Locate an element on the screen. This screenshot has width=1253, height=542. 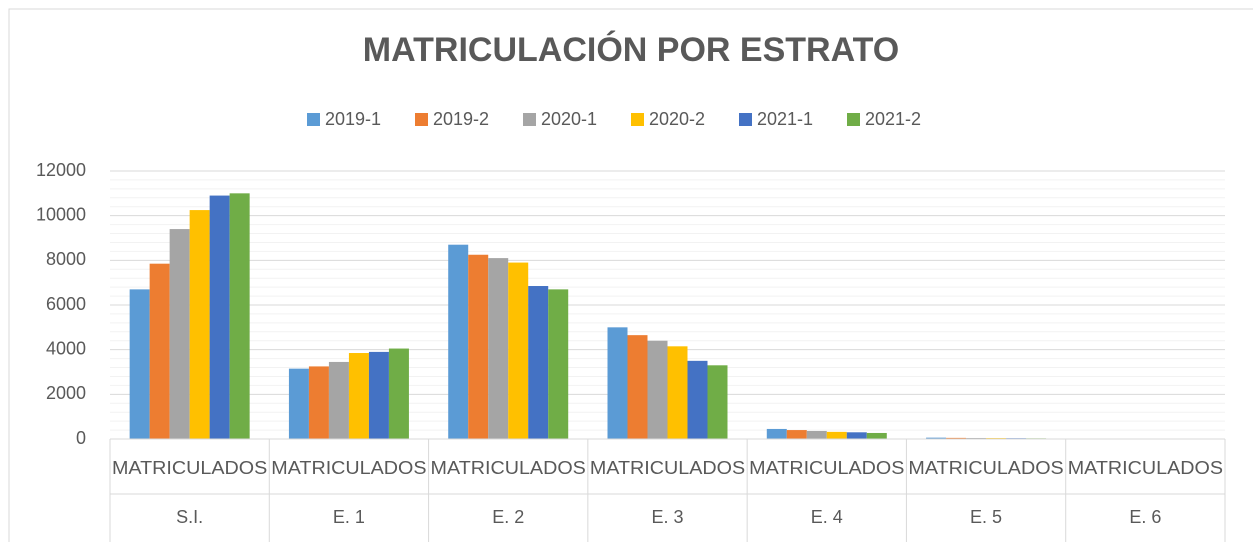
y-tick-label: 12000 is located at coordinates (61, 170).